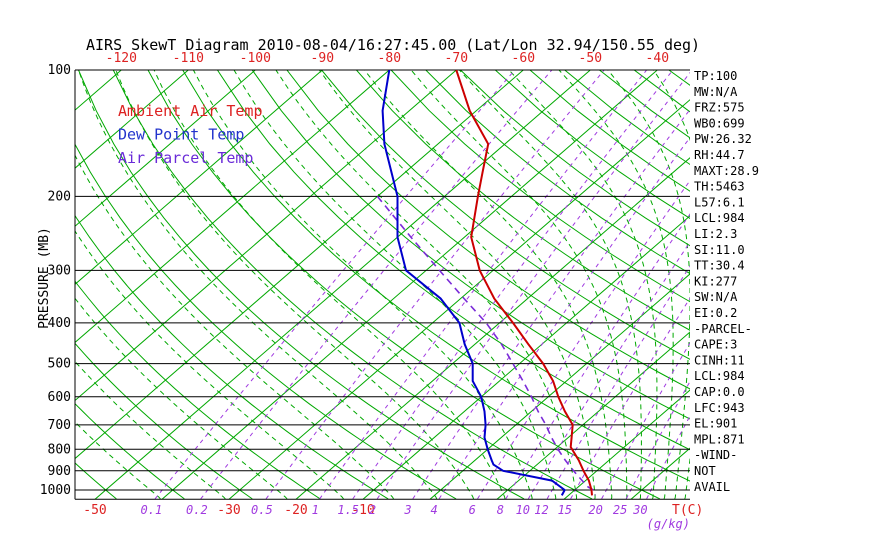 The image size is (870, 560). Describe the element at coordinates (500, 510) in the screenshot. I see `mixing-ratio-tick-label: 8` at that location.